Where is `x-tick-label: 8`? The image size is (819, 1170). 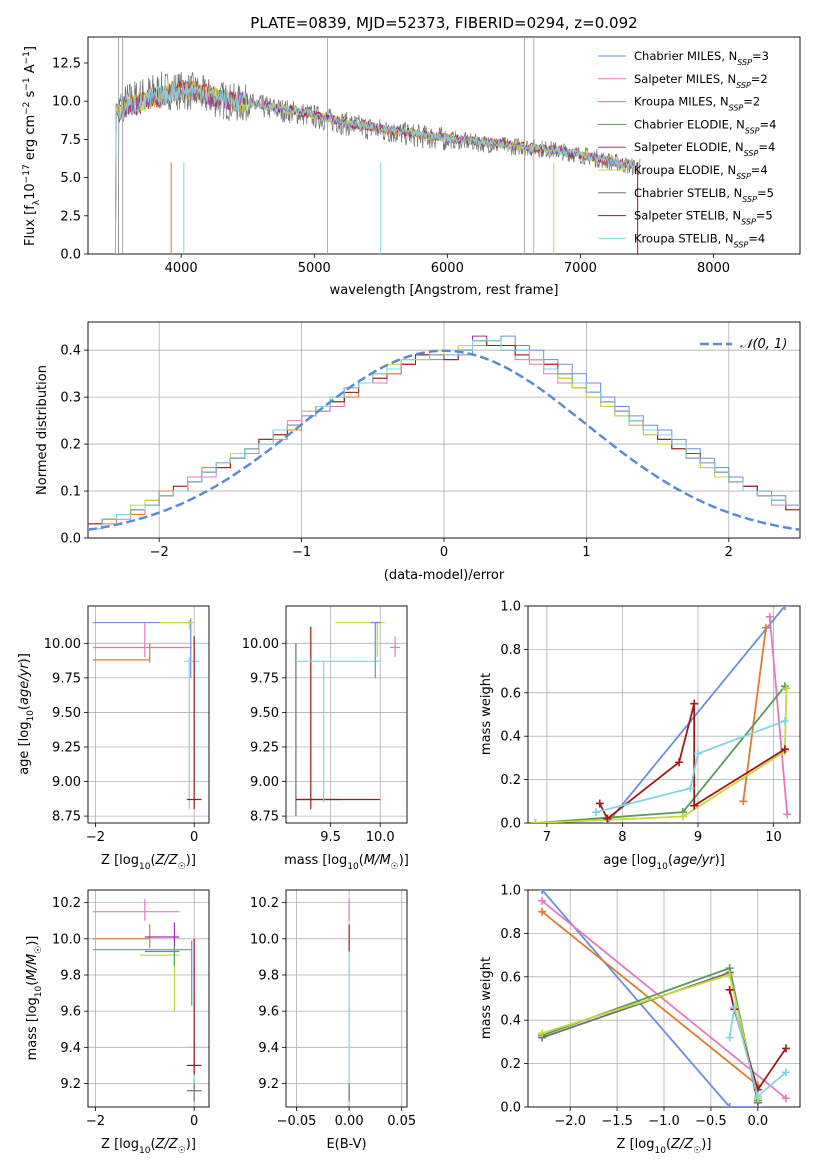
x-tick-label: 8 is located at coordinates (622, 837).